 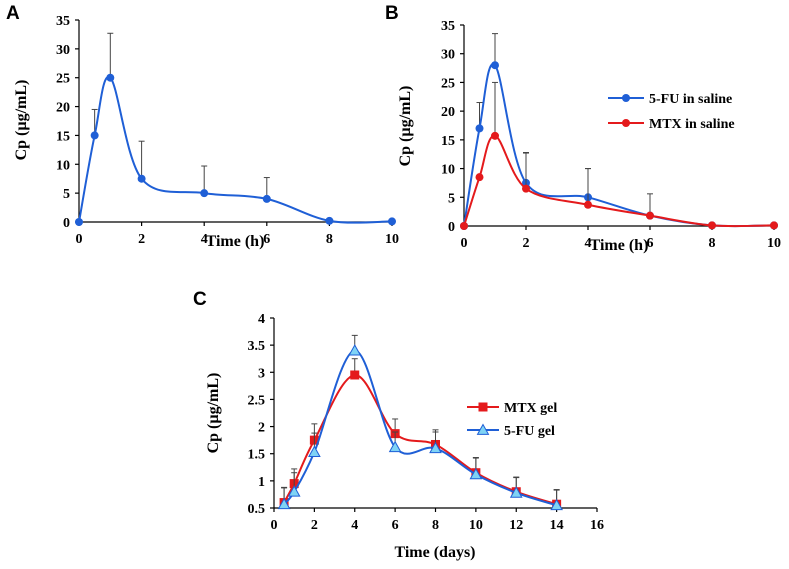 What do you see at coordinates (512, 420) in the screenshot?
I see `legend: MTX gel 5-FU gel` at bounding box center [512, 420].